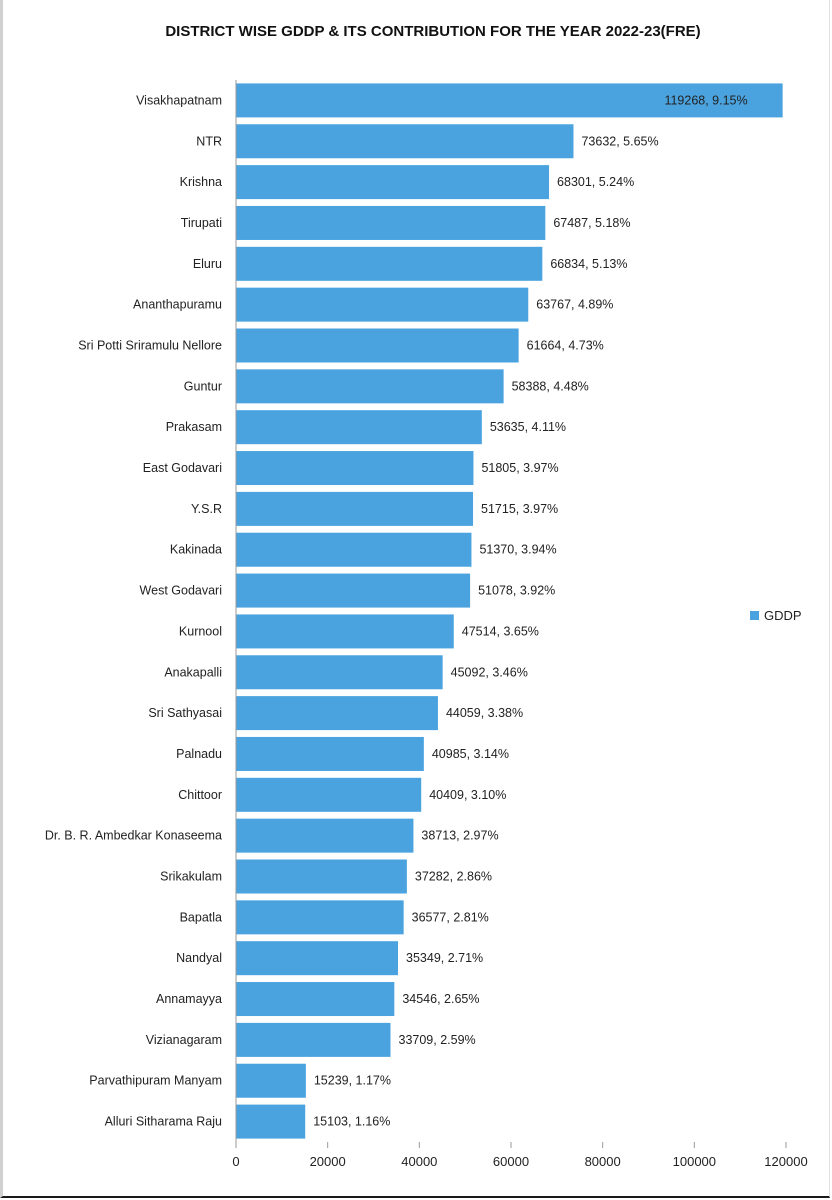 The image size is (832, 1200). I want to click on data-label-11: 51370, 3.94%, so click(517, 550).